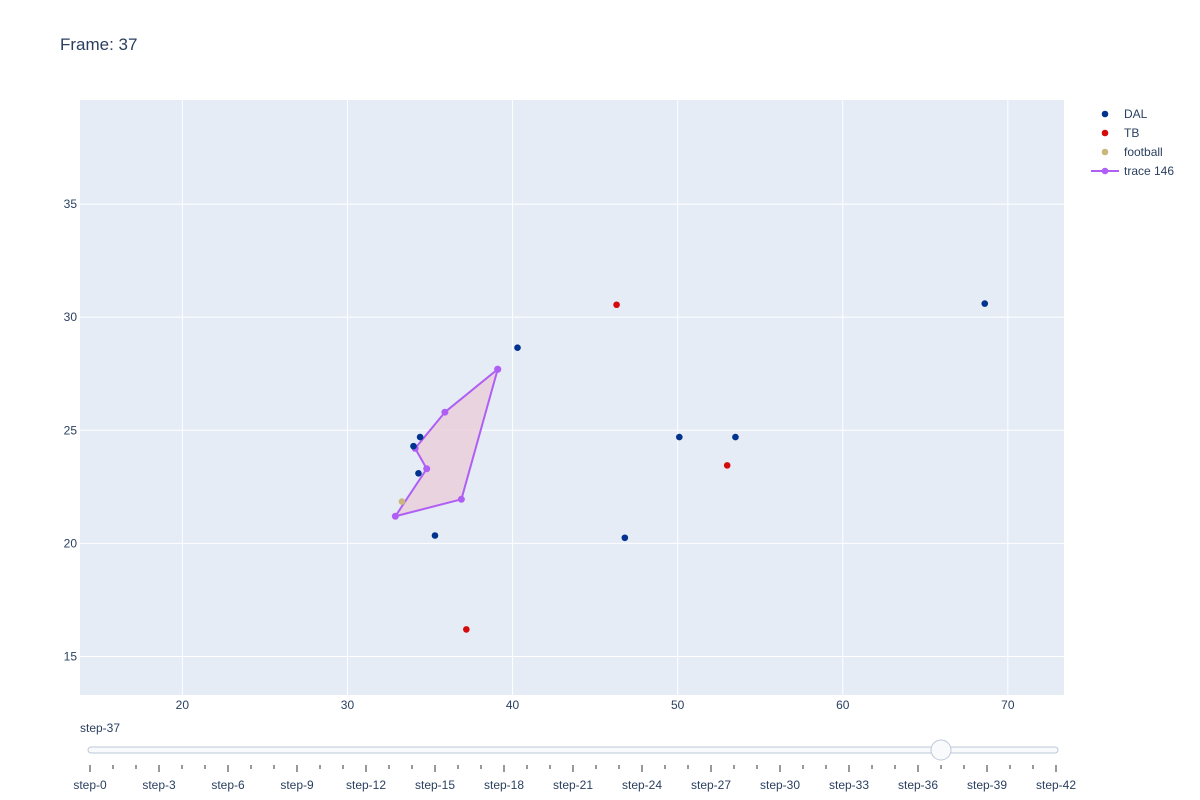 Image resolution: width=1200 pixels, height=800 pixels. I want to click on legend-label: trace 146, so click(1149, 171).